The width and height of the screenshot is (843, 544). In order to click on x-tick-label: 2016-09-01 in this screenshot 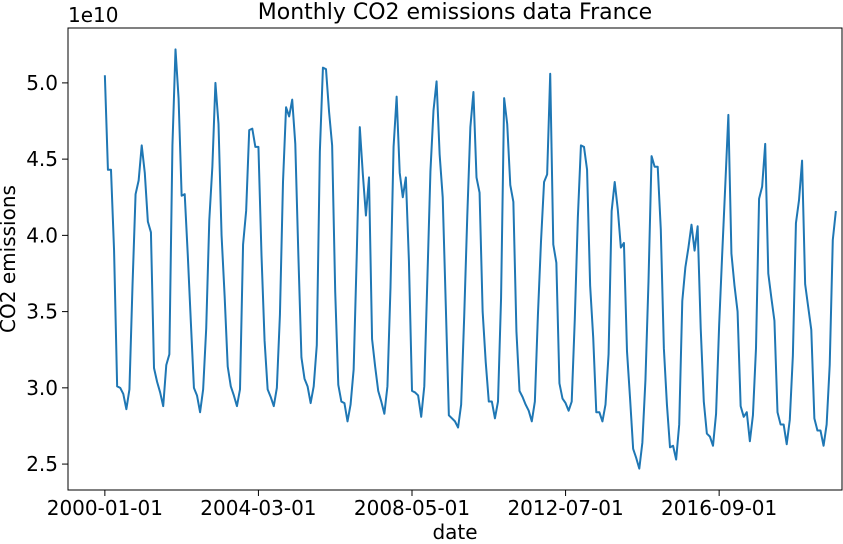, I will do `click(719, 508)`.